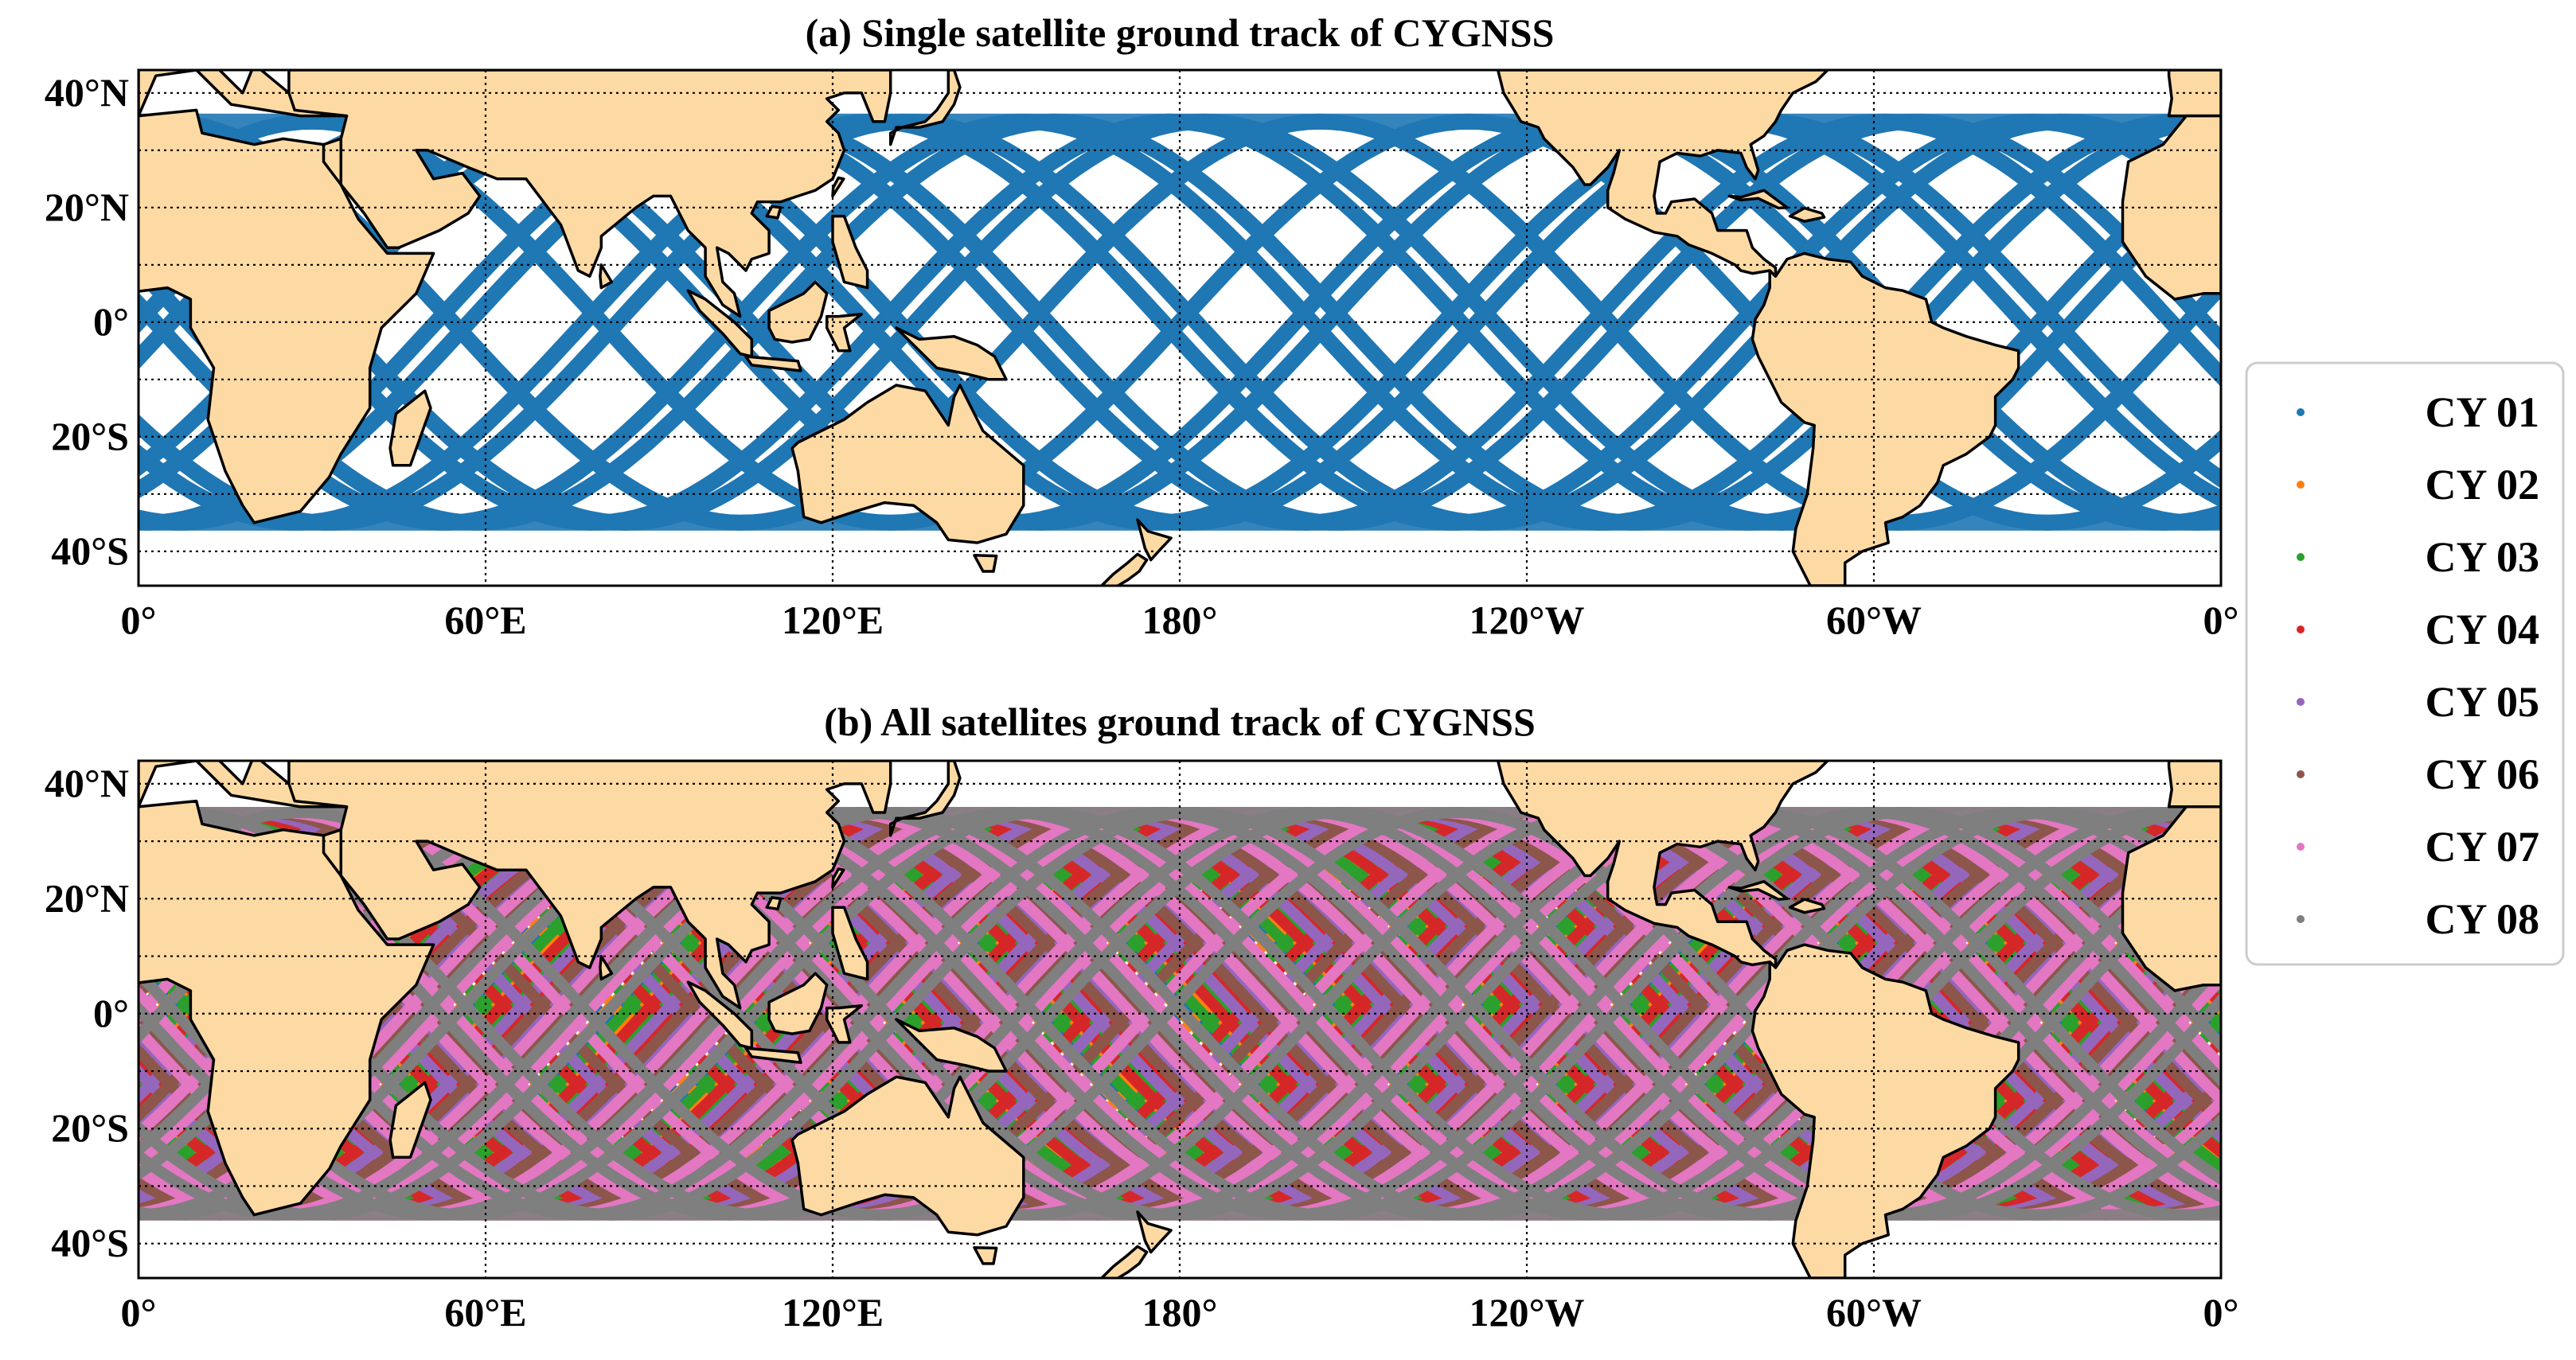 The width and height of the screenshot is (2576, 1360). I want to click on panel-b-lon-ticks: 0° 60°E 120°E 180° 120°W 60°W 0°, so click(1180, 1312).